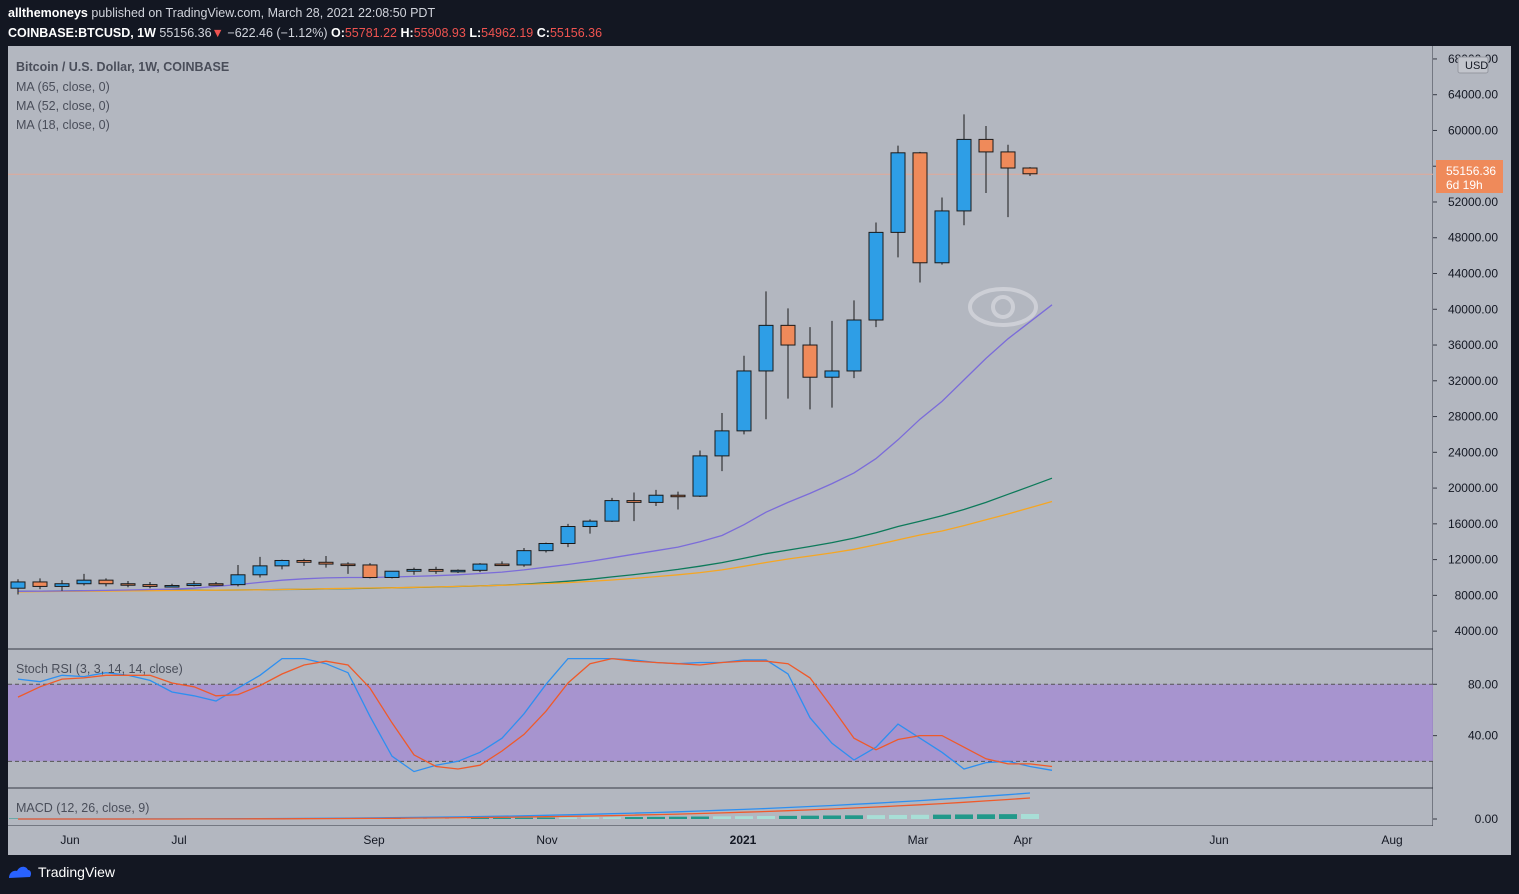 This screenshot has height=894, width=1519. I want to click on price-tick-label: 36000.00, so click(1473, 345).